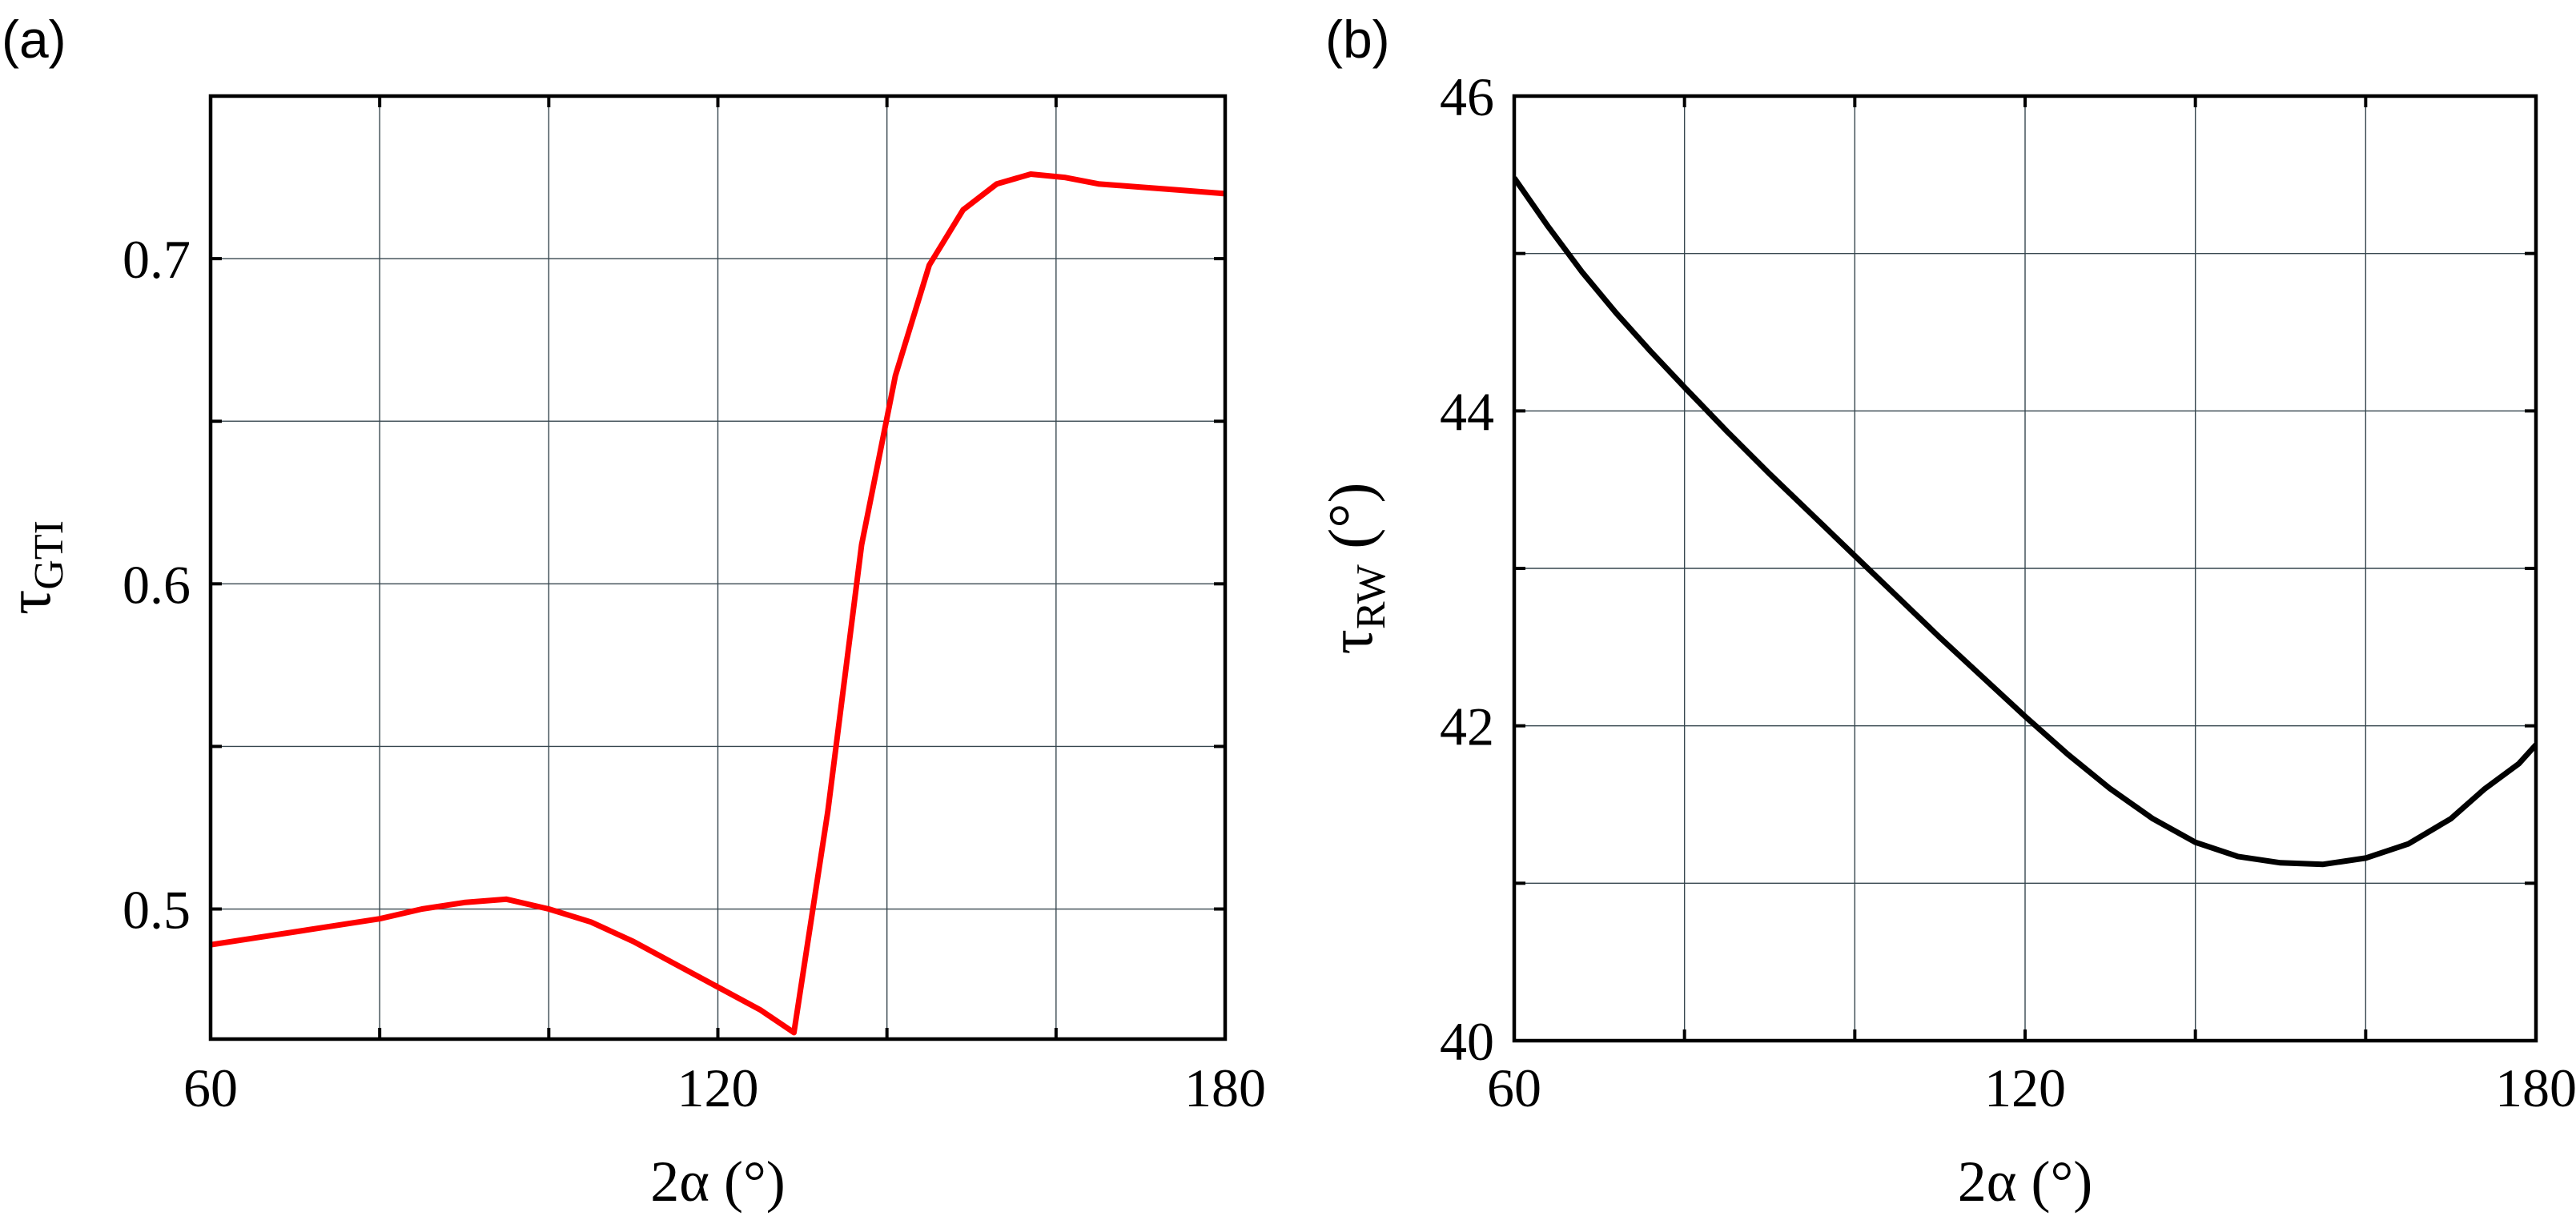  I want to click on panel-tag: (b), so click(1357, 39).